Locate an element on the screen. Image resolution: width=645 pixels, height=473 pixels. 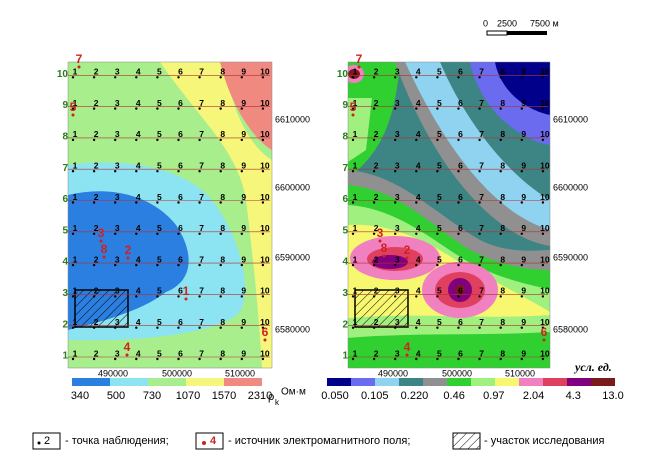
source-example: 4 is located at coordinates (213, 441).